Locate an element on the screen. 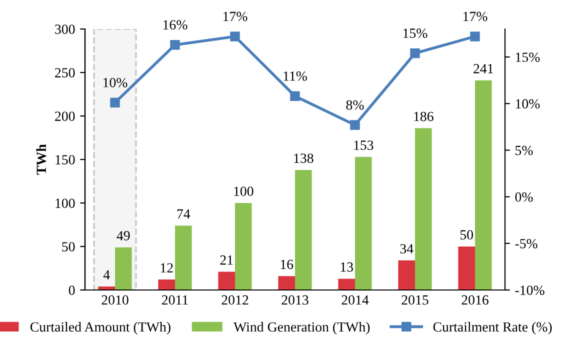 This screenshot has width=575, height=347. x-tick-label: 2012 is located at coordinates (235, 300).